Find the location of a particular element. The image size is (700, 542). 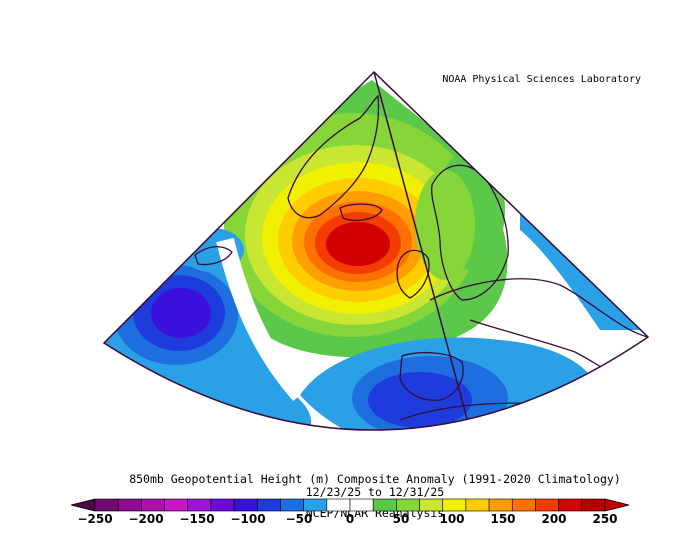

colorbar-max-arrow is located at coordinates (617, 505).